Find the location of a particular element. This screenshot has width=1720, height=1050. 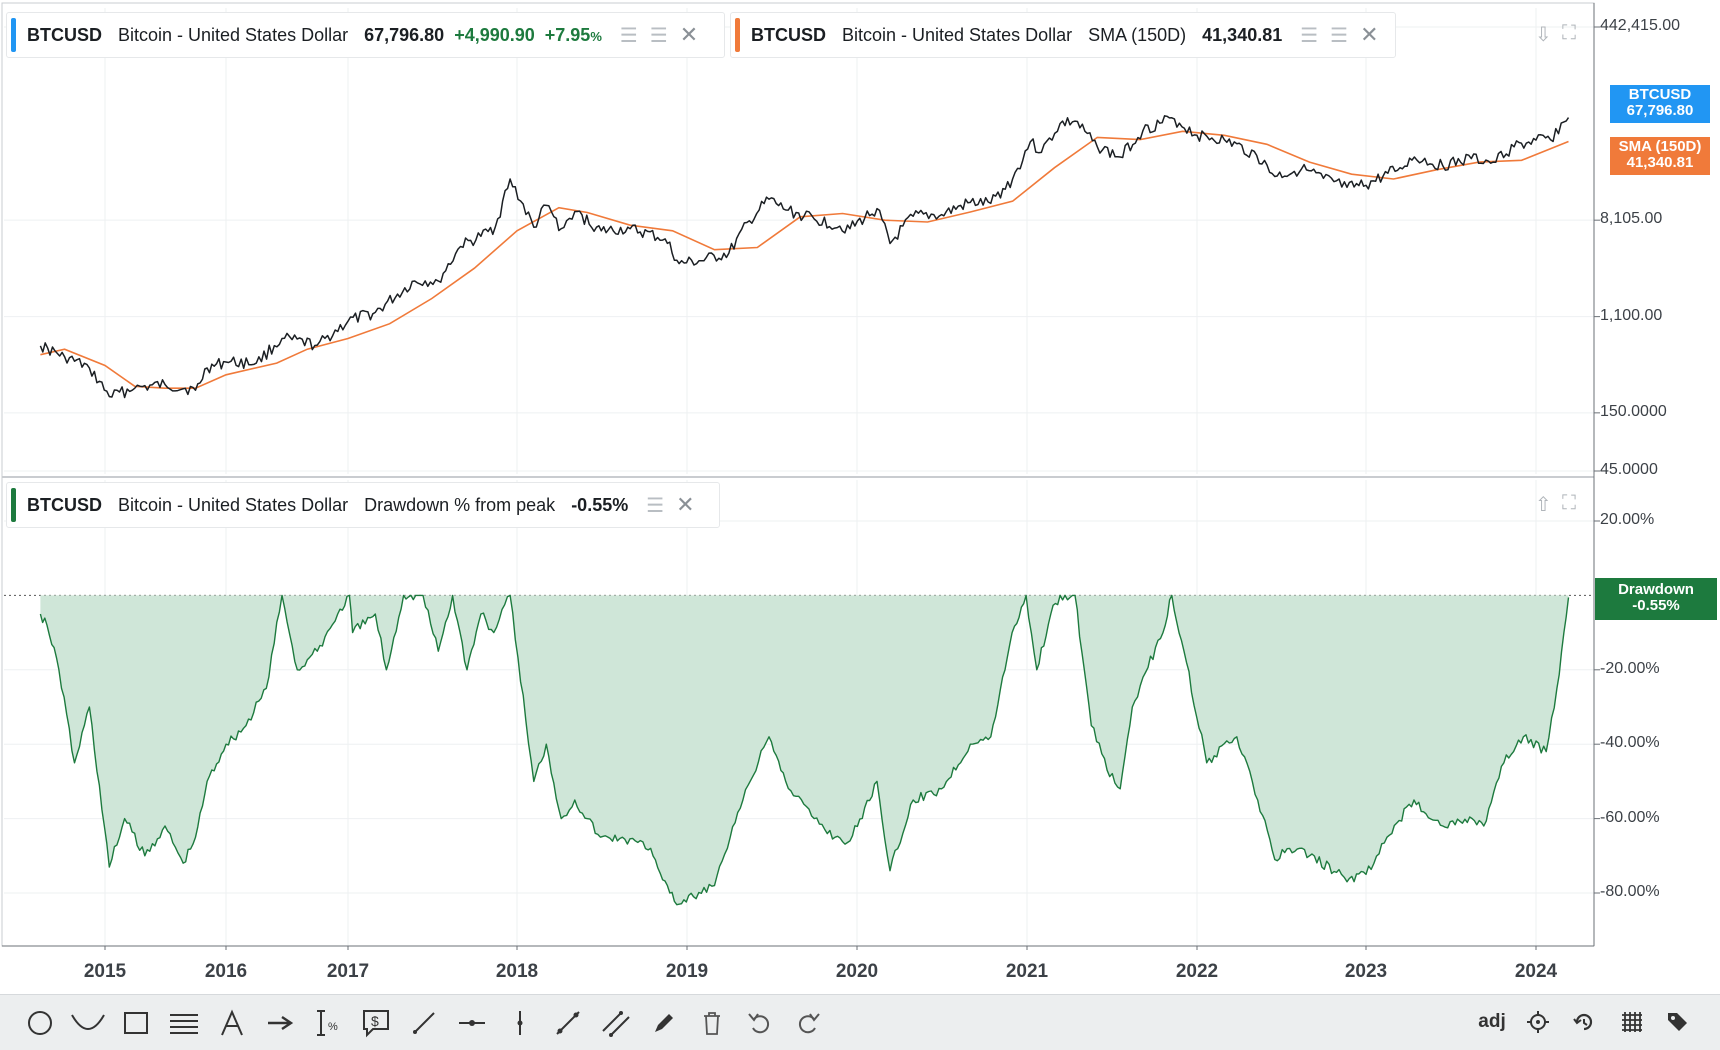

price-legend-change: +4,990.90 is located at coordinates (494, 34).